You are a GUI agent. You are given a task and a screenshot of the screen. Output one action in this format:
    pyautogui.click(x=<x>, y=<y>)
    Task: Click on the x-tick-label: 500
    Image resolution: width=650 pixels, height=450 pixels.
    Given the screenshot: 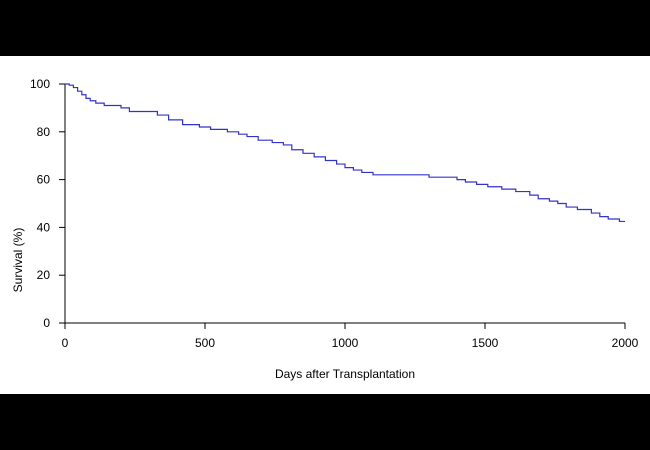 What is the action you would take?
    pyautogui.click(x=205, y=343)
    